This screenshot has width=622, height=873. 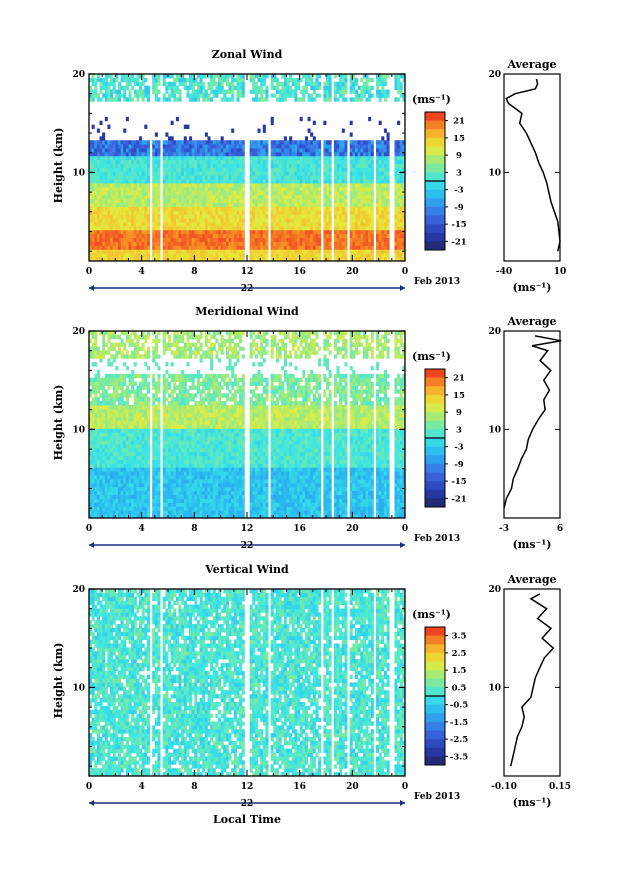 What do you see at coordinates (194, 272) in the screenshot?
I see `x-tick-label: 8` at bounding box center [194, 272].